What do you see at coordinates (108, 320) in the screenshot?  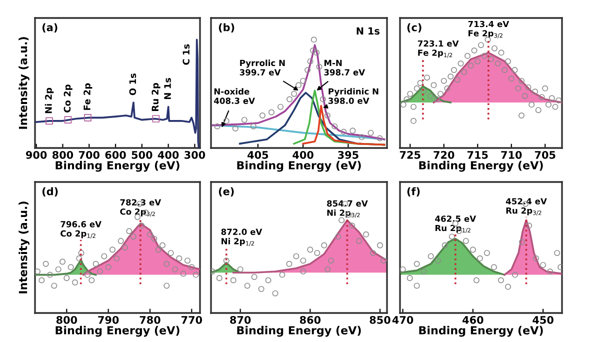 I see `x-tick-label: 790` at bounding box center [108, 320].